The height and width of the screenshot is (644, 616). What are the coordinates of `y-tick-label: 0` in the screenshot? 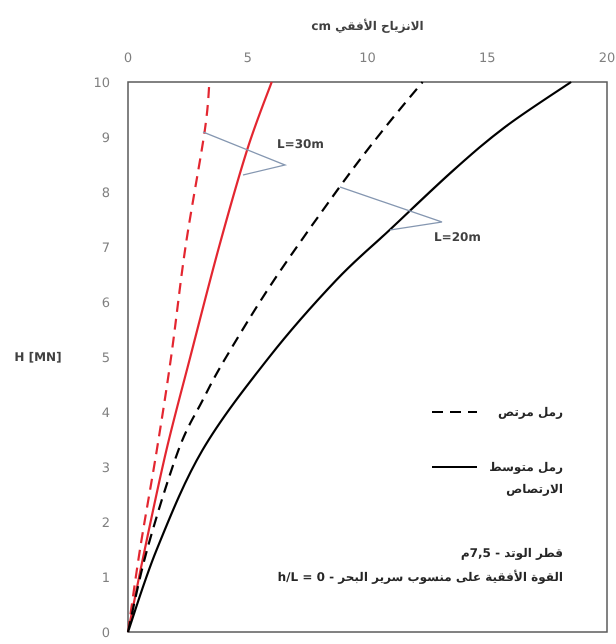 It's located at (106, 633).